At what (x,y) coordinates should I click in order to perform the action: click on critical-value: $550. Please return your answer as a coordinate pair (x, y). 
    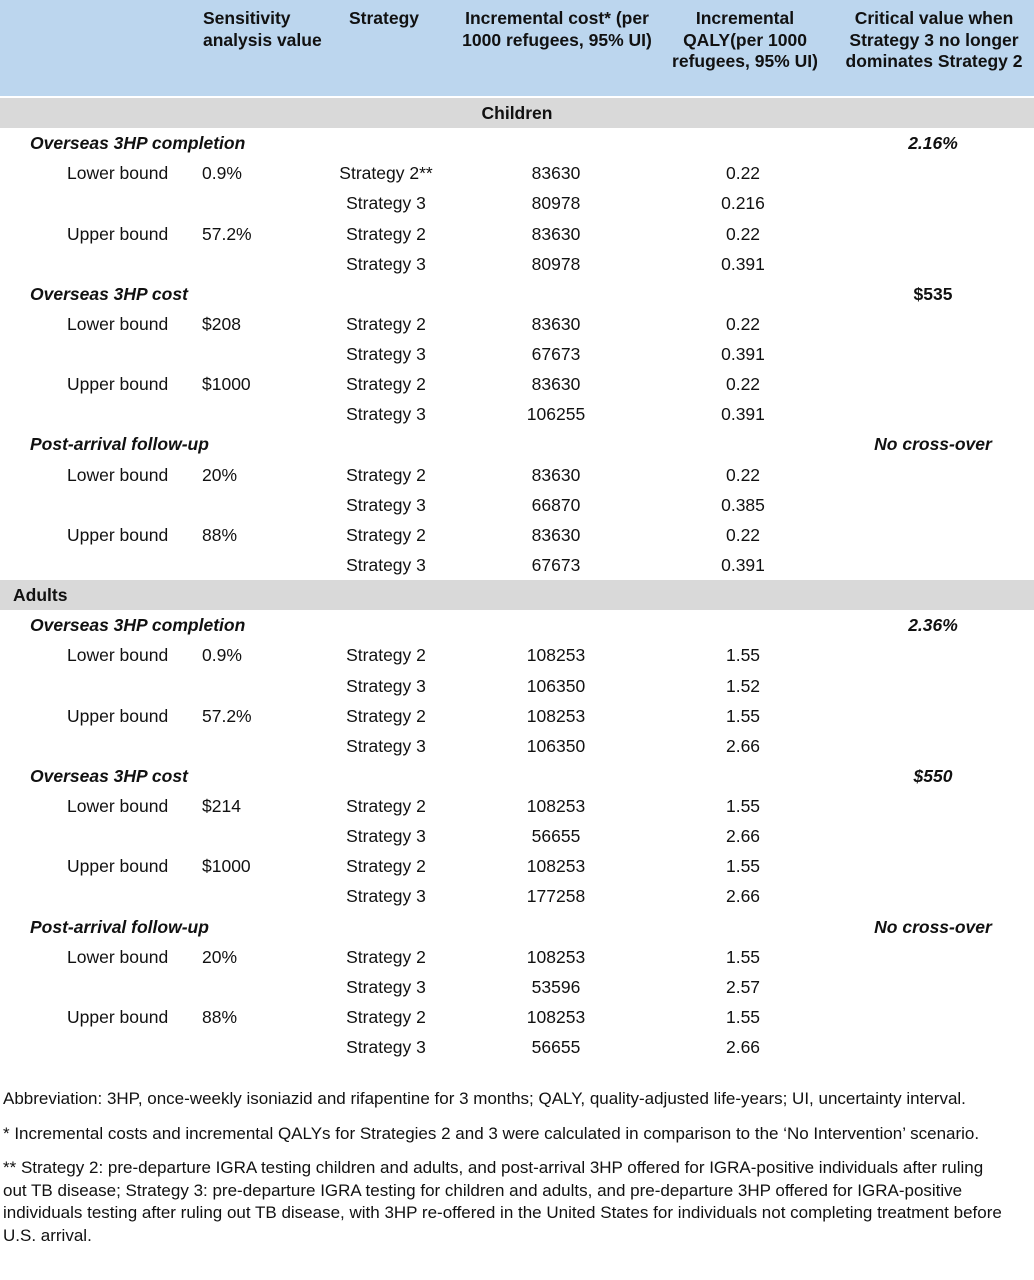
    Looking at the image, I should click on (933, 775).